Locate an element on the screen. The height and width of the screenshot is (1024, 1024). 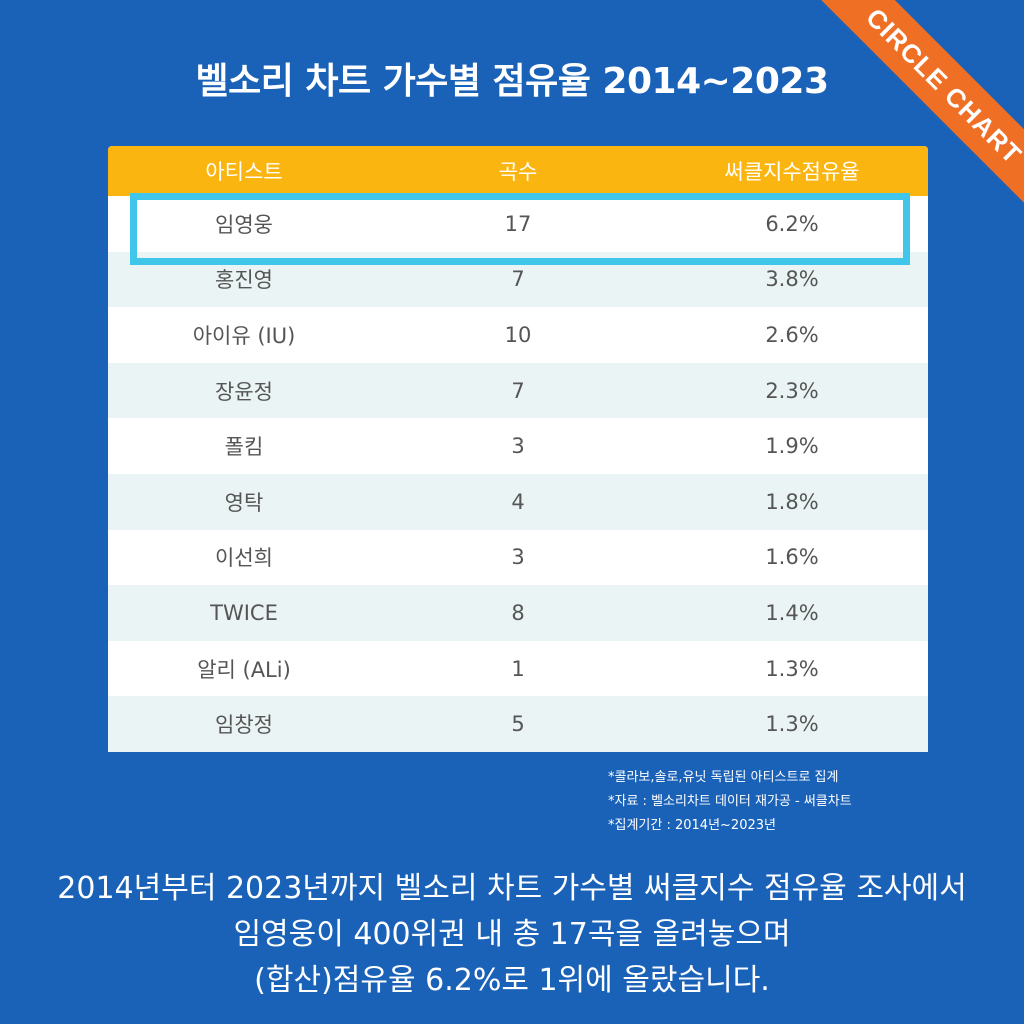
song-count-cell: 4 is located at coordinates (518, 501).